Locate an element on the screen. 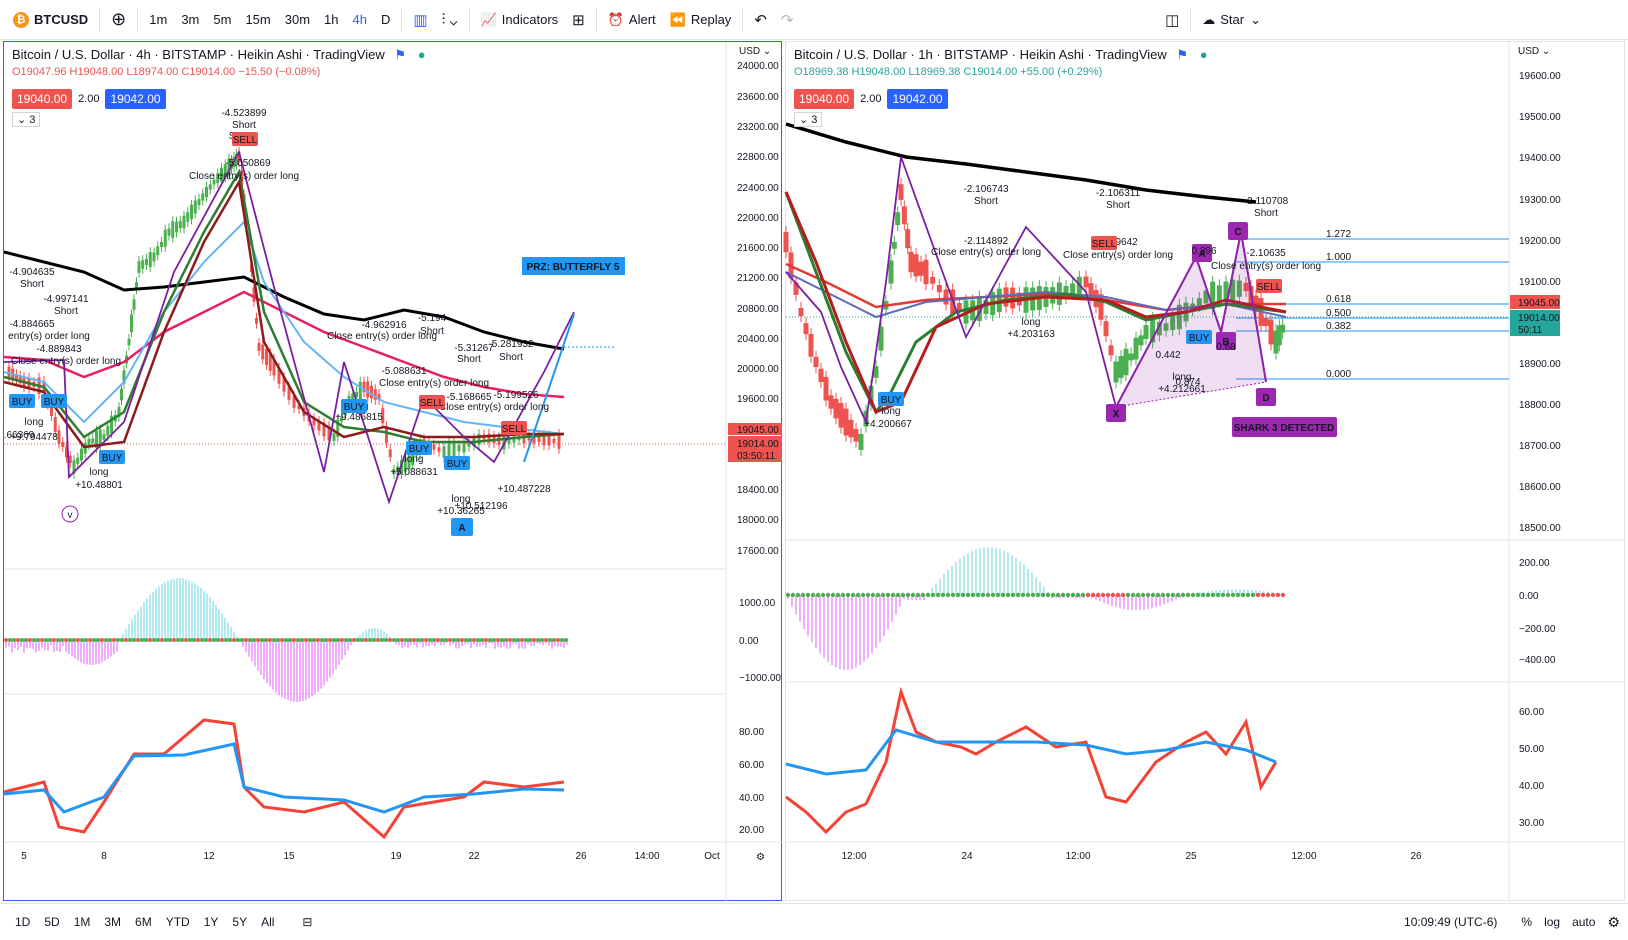 The width and height of the screenshot is (1628, 940). rsi-tick-label: 80.00 is located at coordinates (751, 732).